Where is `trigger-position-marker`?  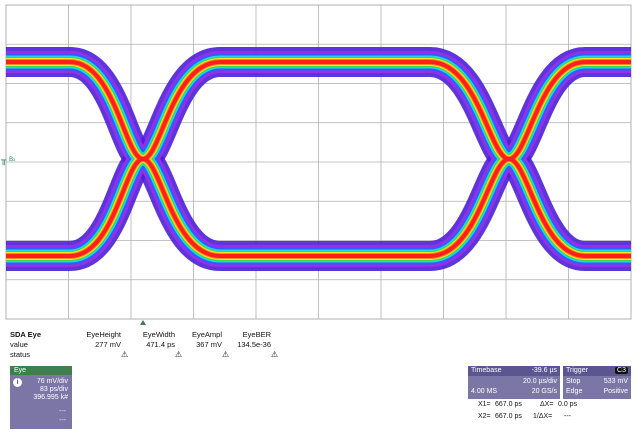 trigger-position-marker is located at coordinates (143, 322).